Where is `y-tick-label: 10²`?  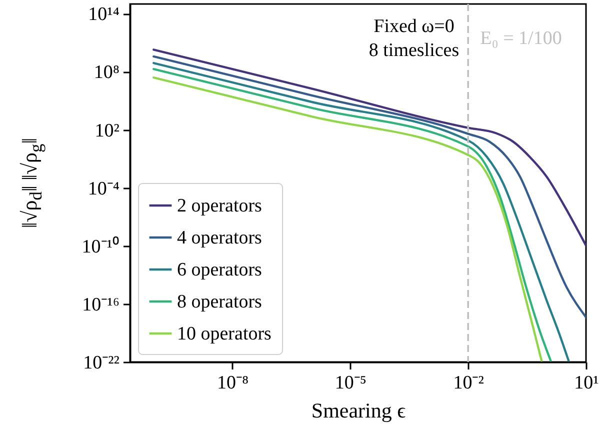
y-tick-label: 10² is located at coordinates (107, 131).